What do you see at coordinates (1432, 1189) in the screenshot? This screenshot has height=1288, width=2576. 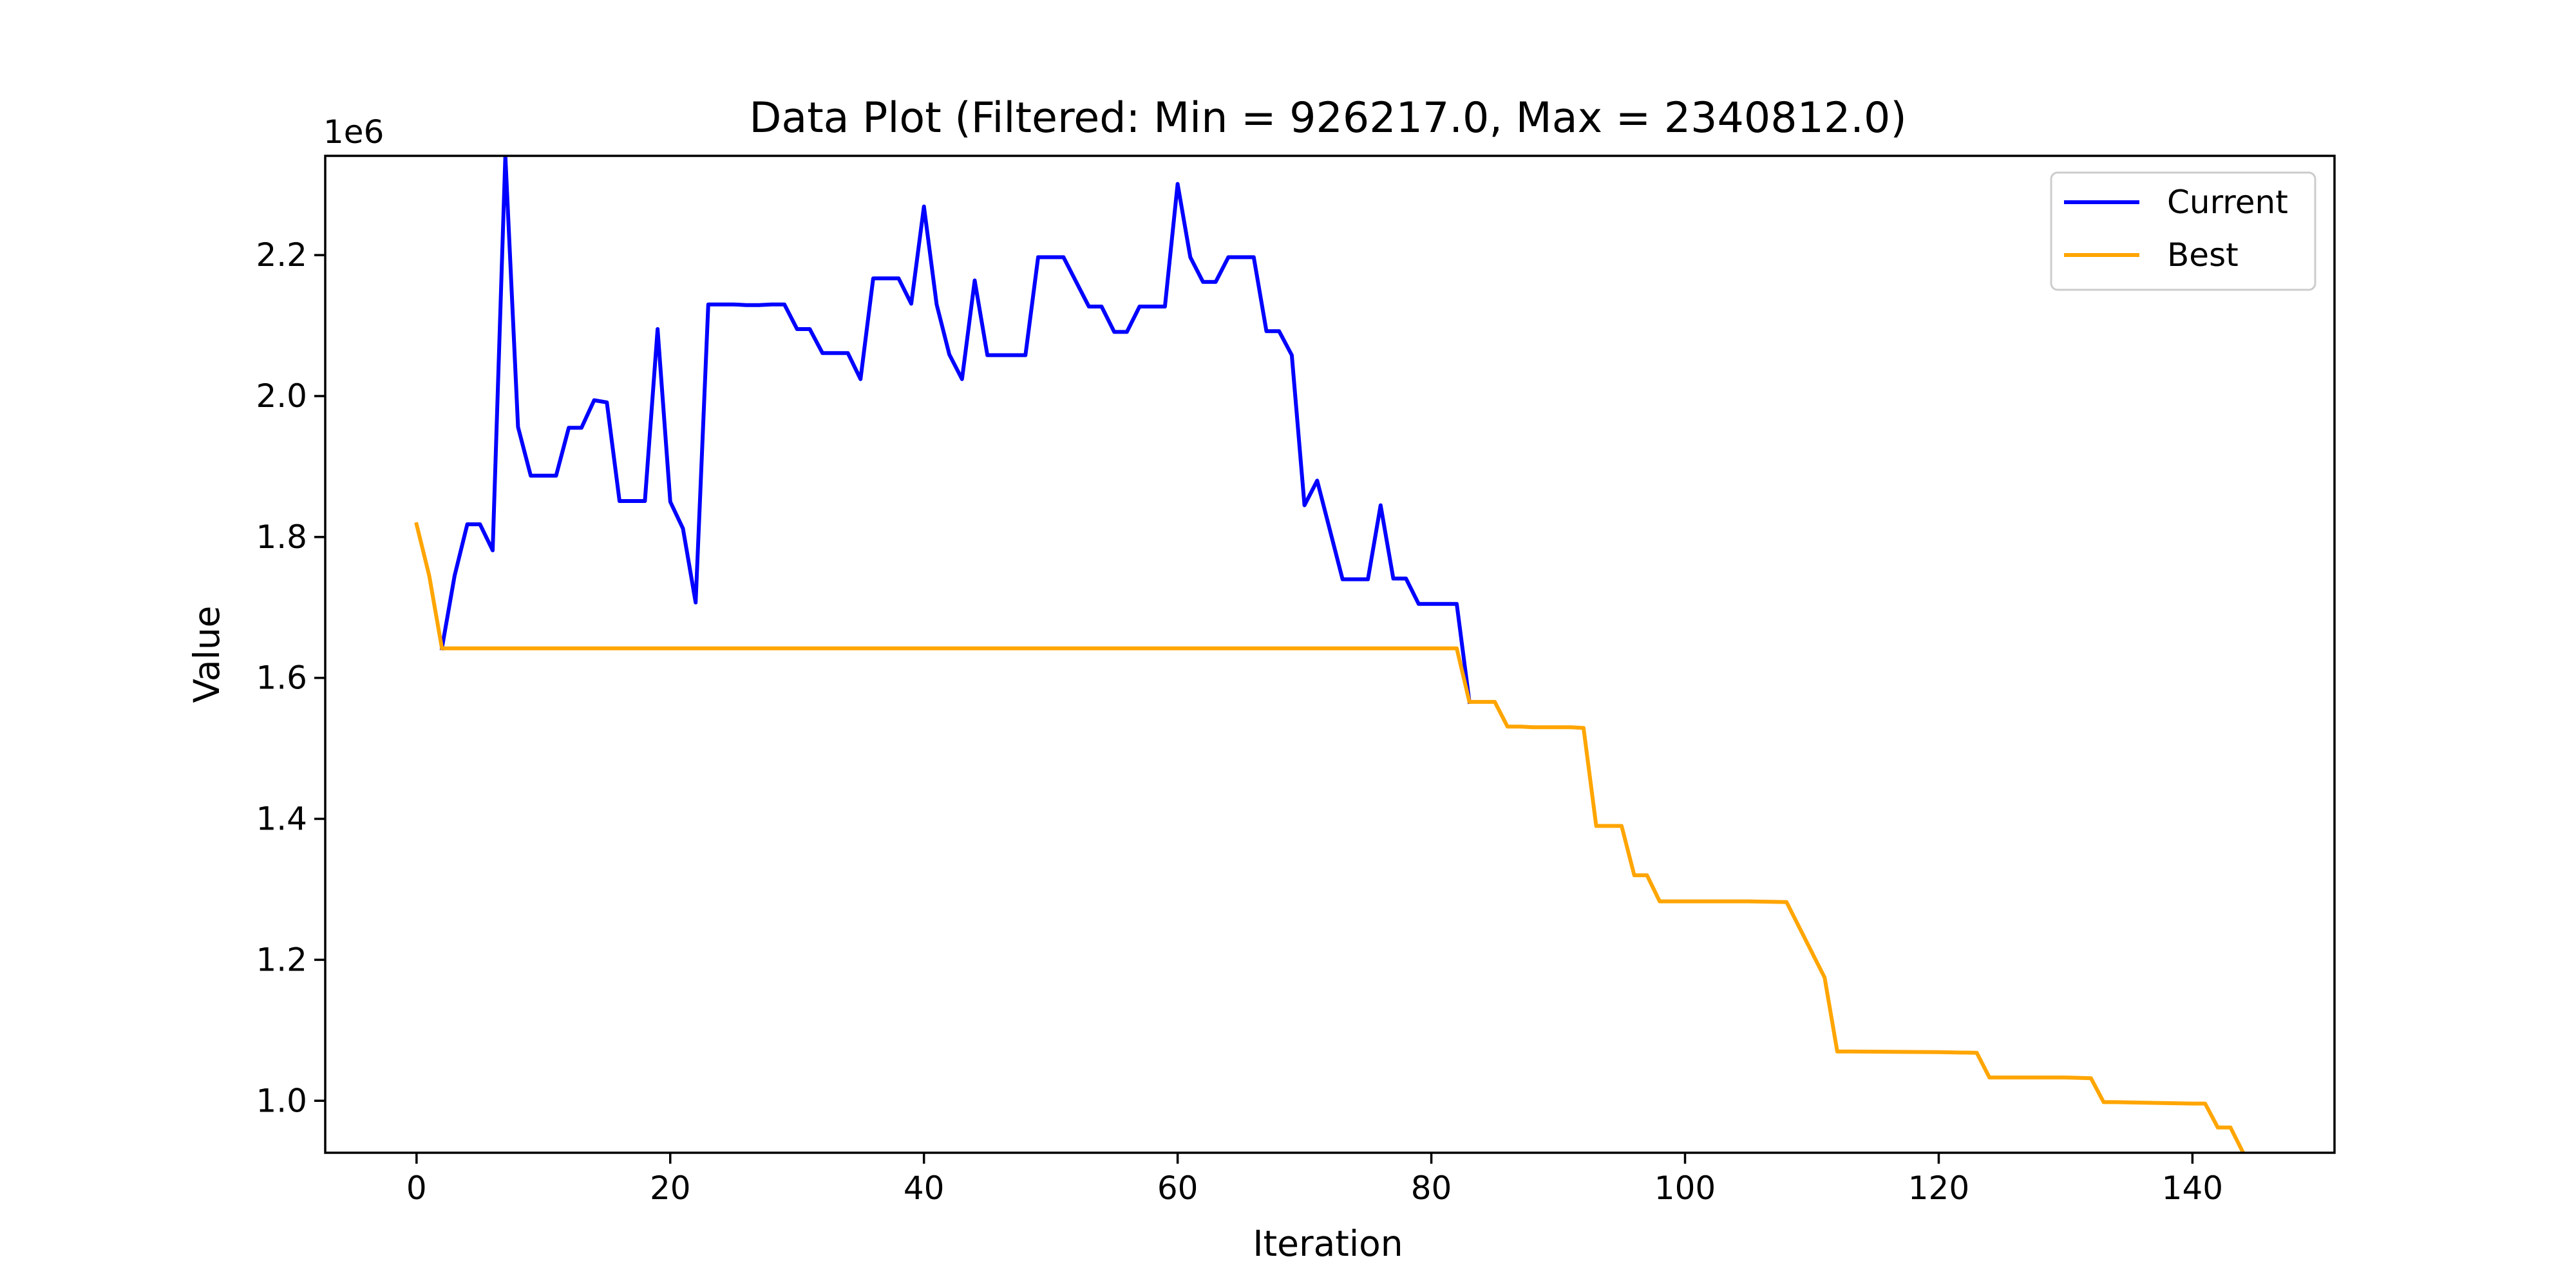 I see `x-tick-label: 80` at bounding box center [1432, 1189].